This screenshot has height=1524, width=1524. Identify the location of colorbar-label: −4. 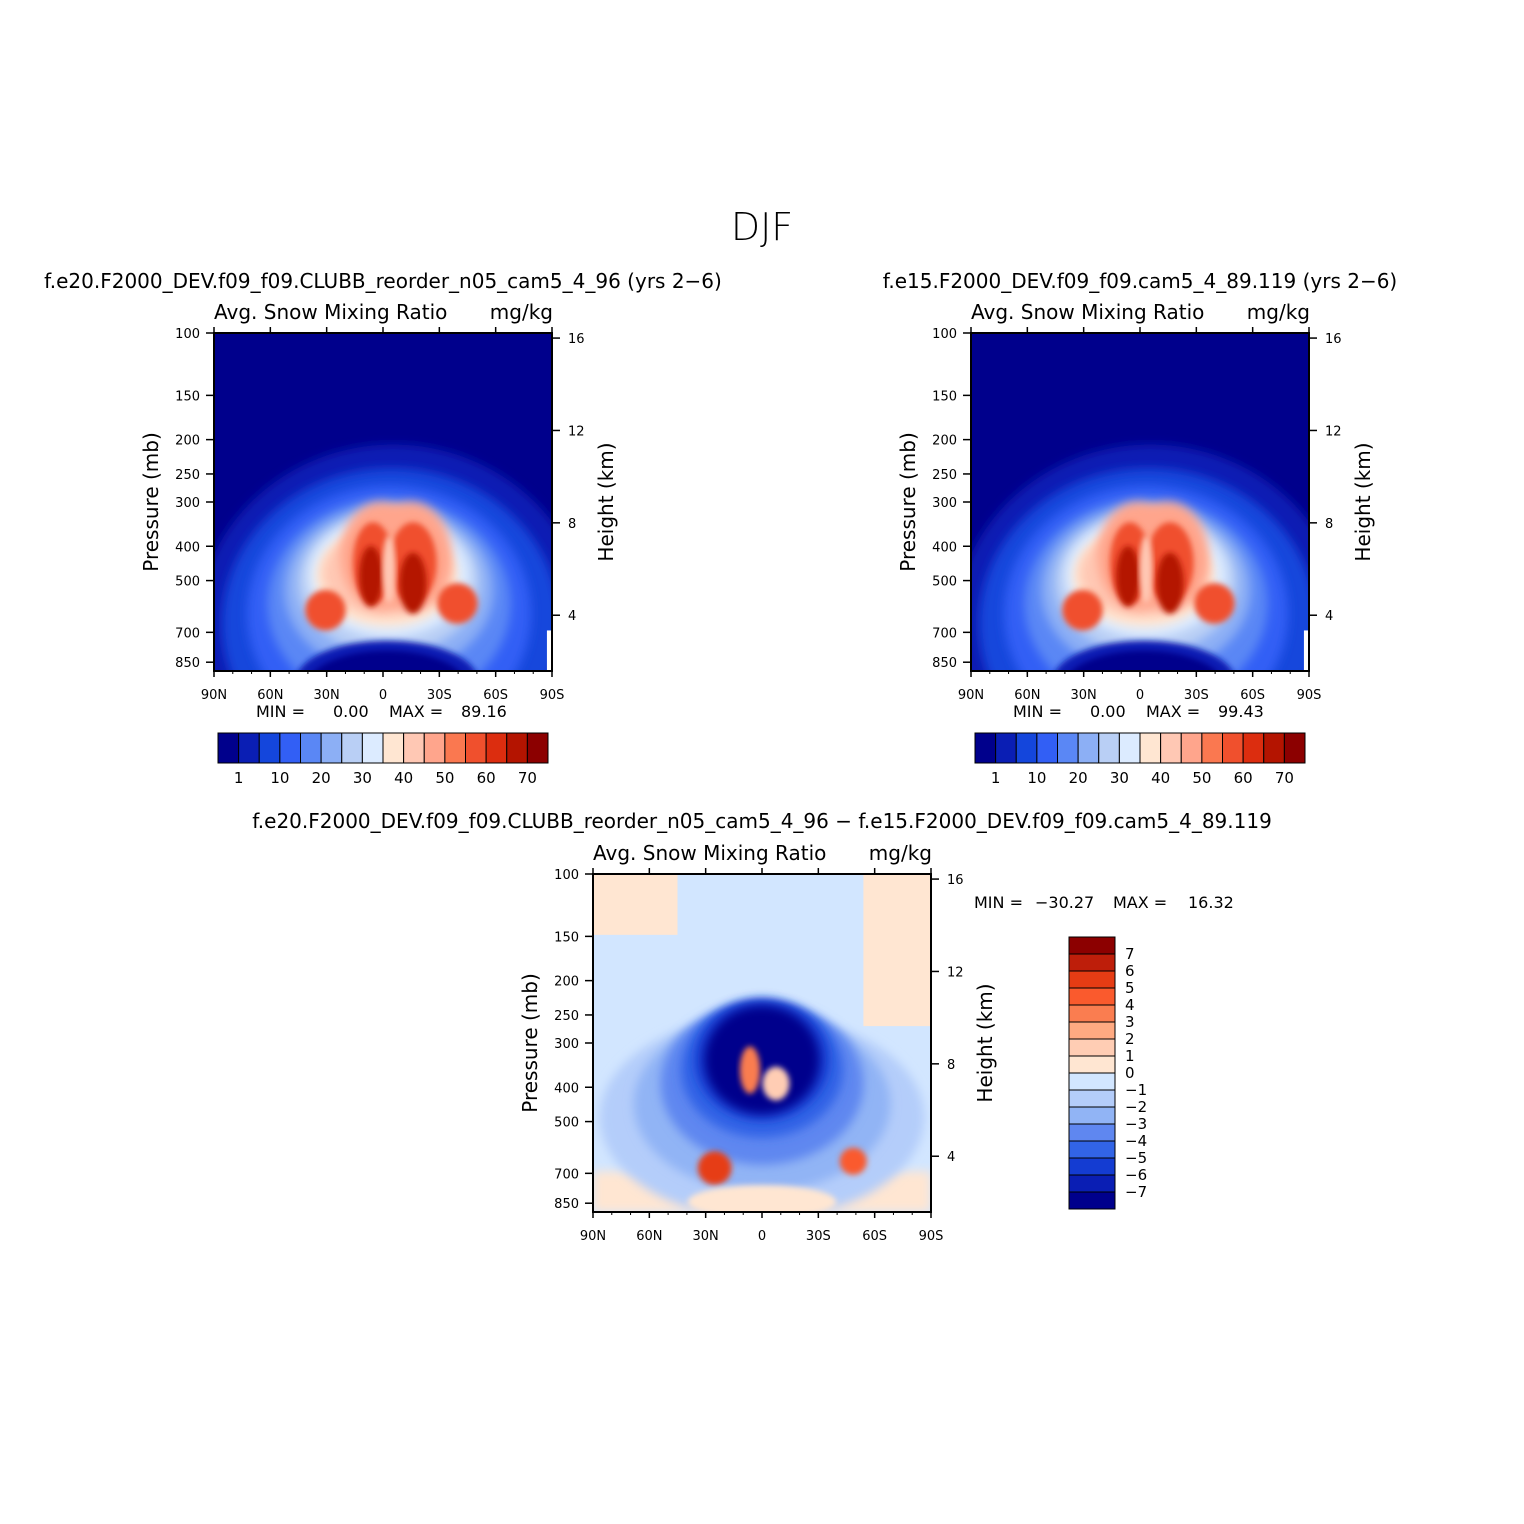
(1136, 1141).